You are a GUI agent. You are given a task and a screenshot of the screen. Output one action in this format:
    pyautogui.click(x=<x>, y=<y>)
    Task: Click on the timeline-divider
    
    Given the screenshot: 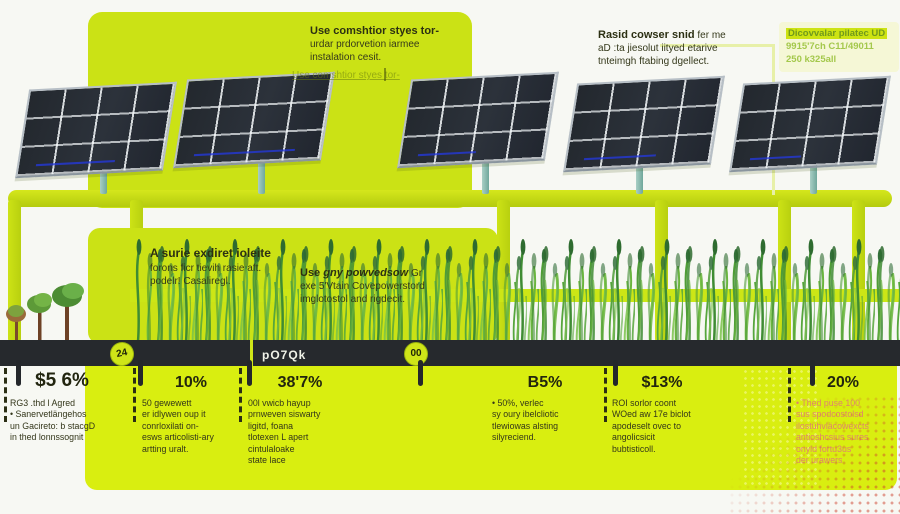 What is the action you would take?
    pyautogui.click(x=251, y=353)
    